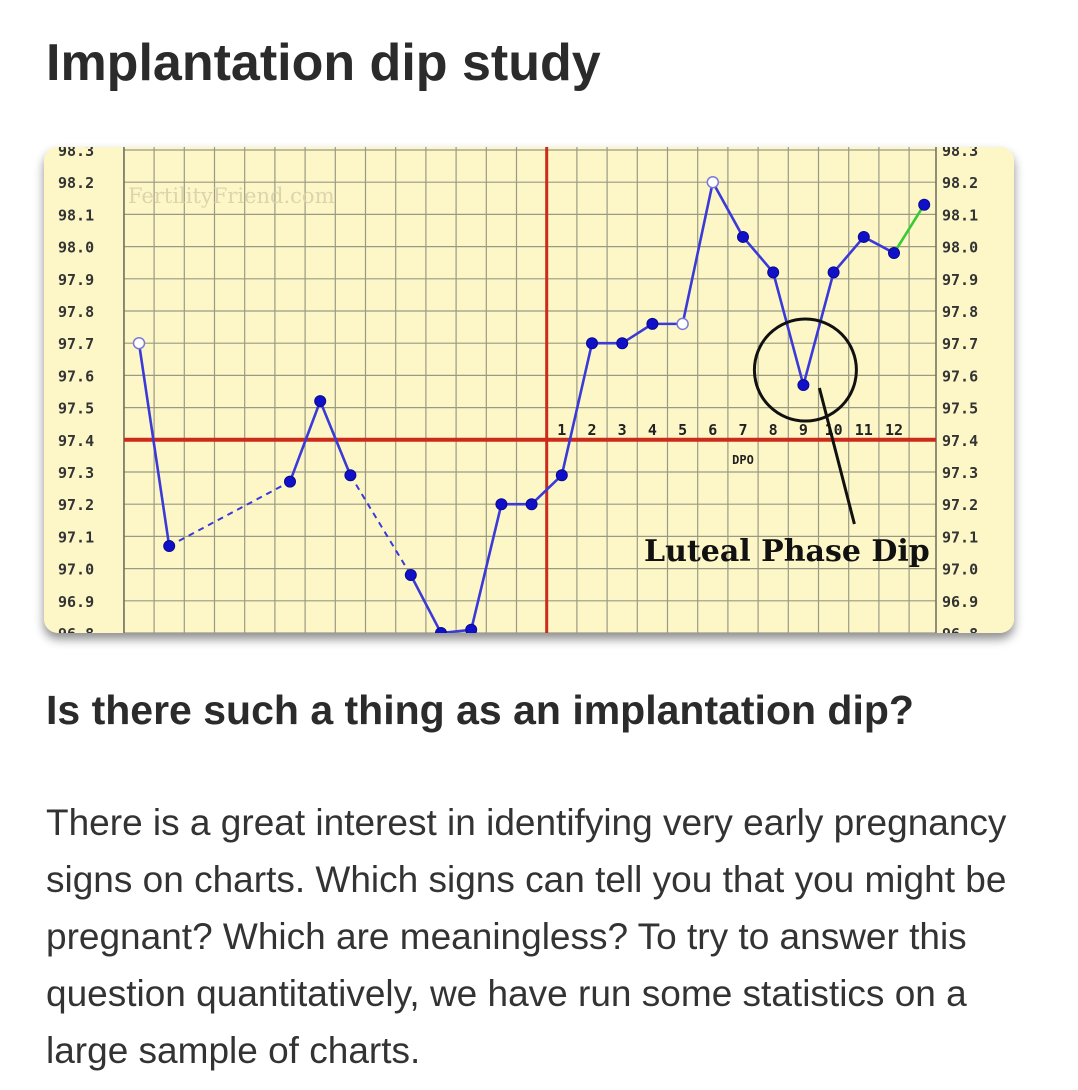 The image size is (1078, 1090). What do you see at coordinates (960, 473) in the screenshot?
I see `y-tick-label-right: 97.3` at bounding box center [960, 473].